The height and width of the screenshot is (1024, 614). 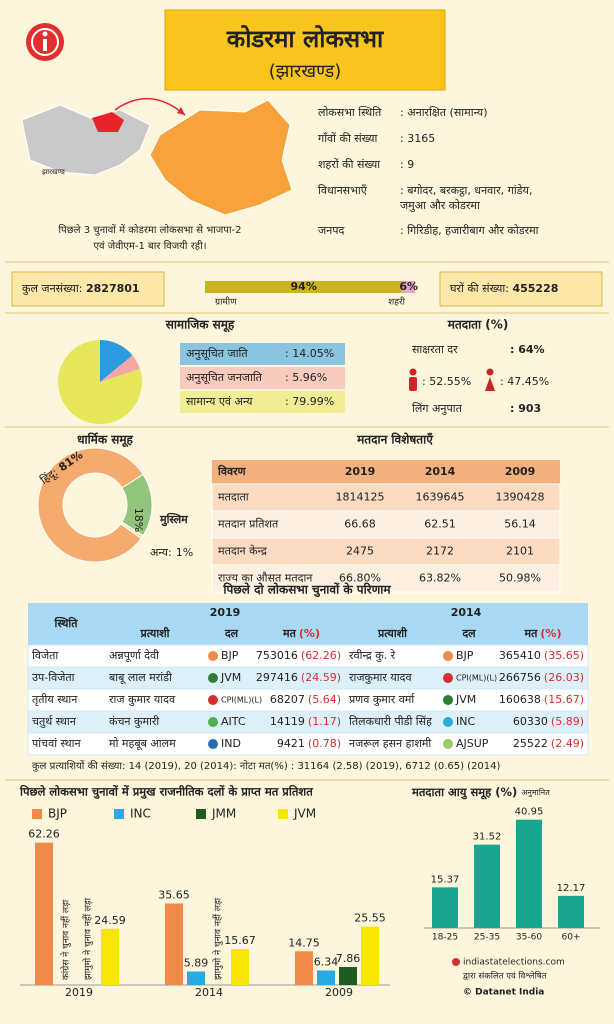 I want to click on legend-label: INC, so click(x=140, y=814).